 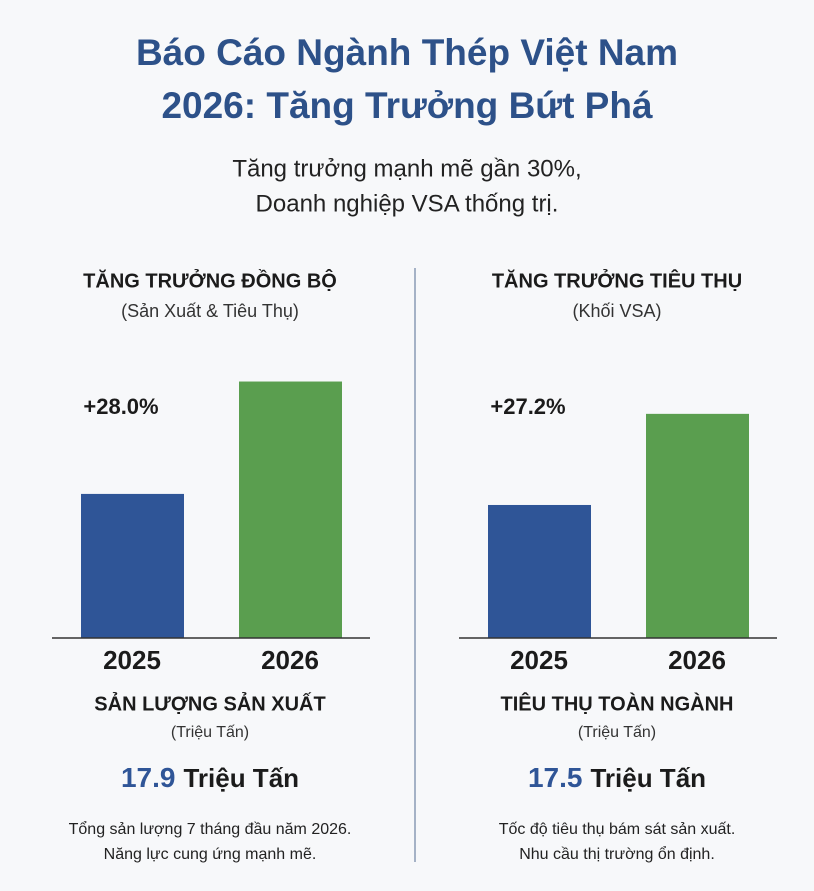 What do you see at coordinates (120, 406) in the screenshot?
I see `growth-annotation: +28.0%` at bounding box center [120, 406].